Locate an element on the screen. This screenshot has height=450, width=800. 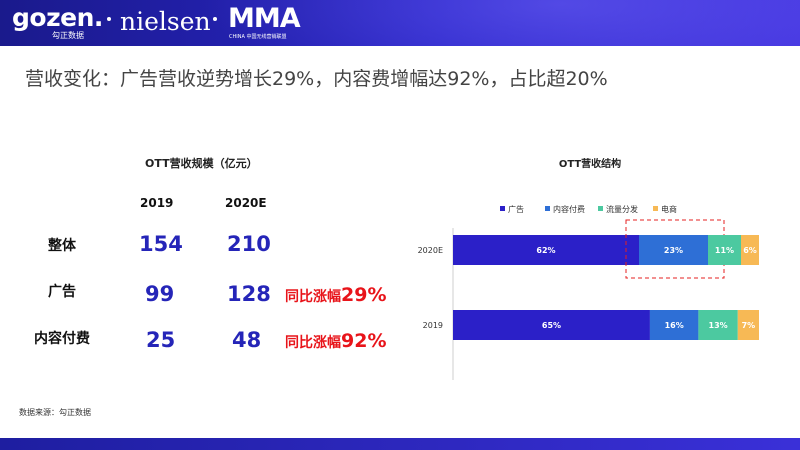
bar-value-label: 65% is located at coordinates (551, 325).